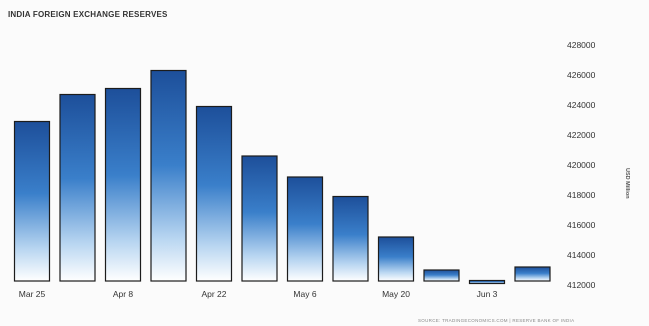 The width and height of the screenshot is (649, 326). Describe the element at coordinates (581, 195) in the screenshot. I see `y-tick-label: 418000` at that location.